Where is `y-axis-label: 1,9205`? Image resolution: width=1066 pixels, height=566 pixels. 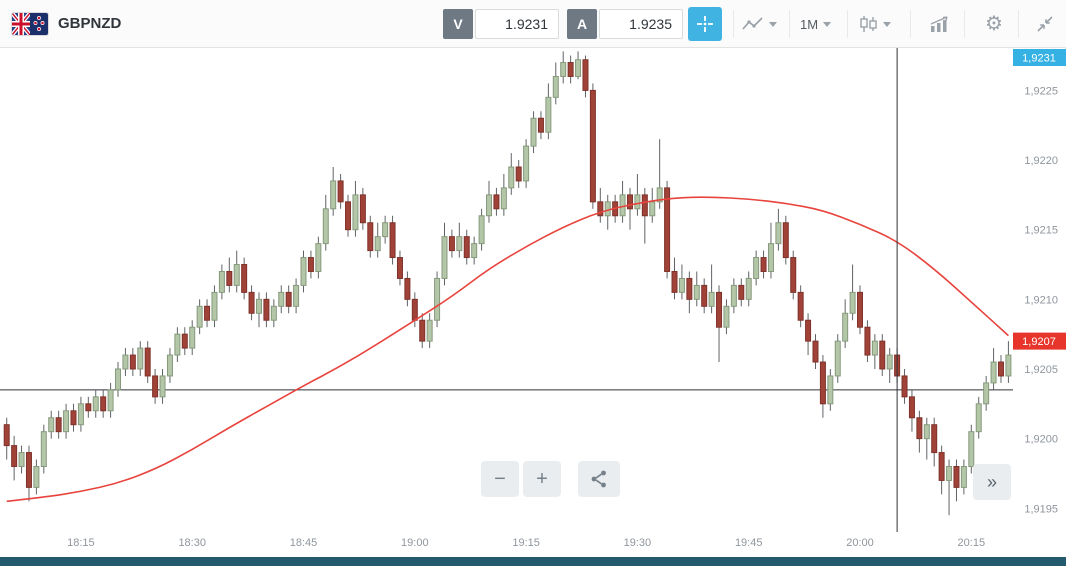
y-axis-label: 1,9205 is located at coordinates (1041, 370).